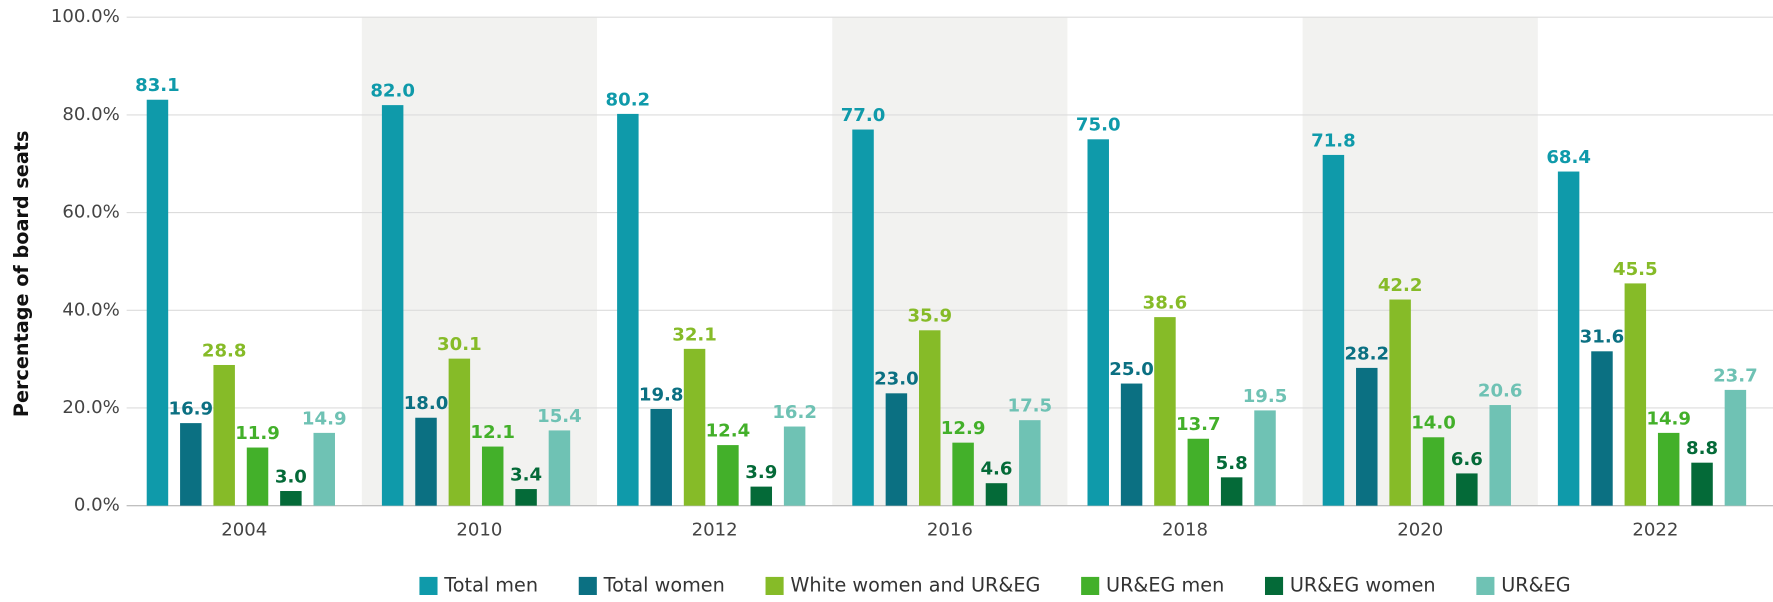 The image size is (1773, 602). Describe the element at coordinates (915, 584) in the screenshot. I see `legend-label: White women and UR&EG` at that location.